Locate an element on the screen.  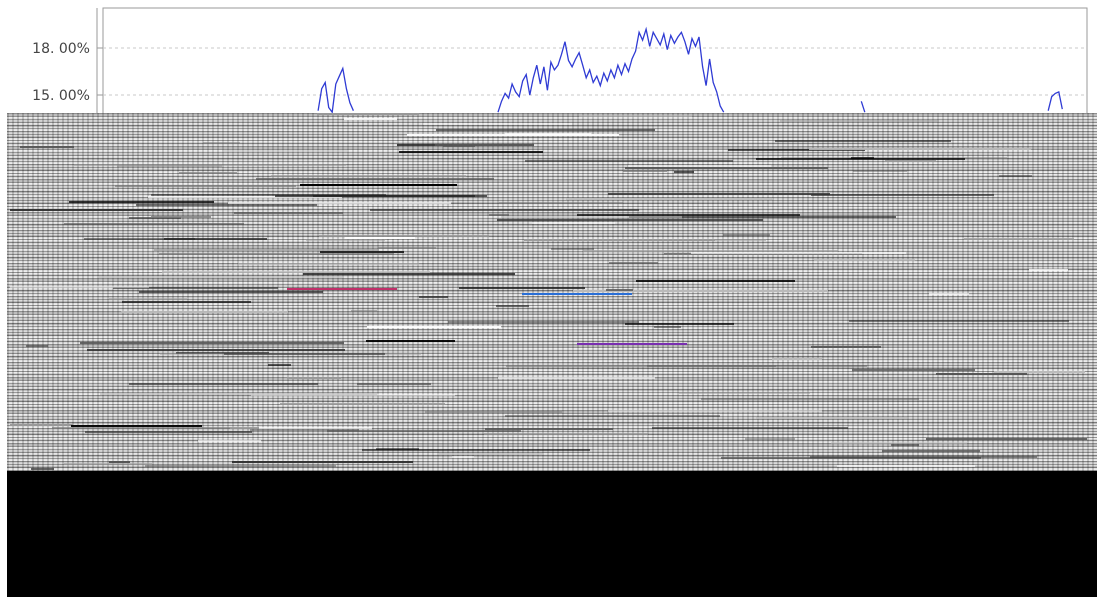
series-line is located at coordinates (690, 70).